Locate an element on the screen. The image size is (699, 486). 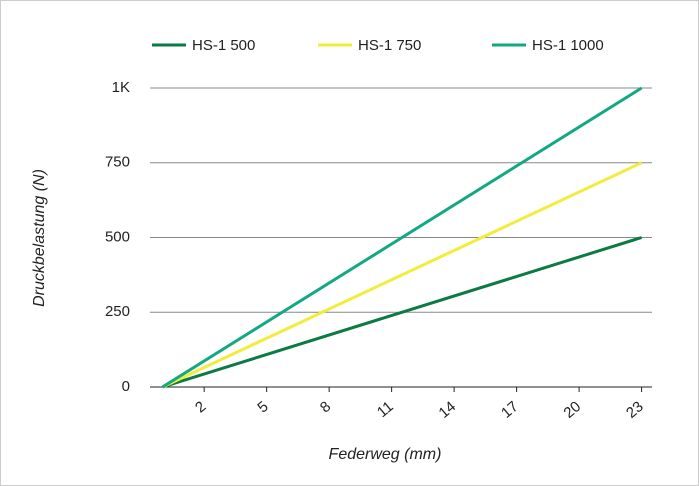
legend-label: HS-1 500 is located at coordinates (223, 45).